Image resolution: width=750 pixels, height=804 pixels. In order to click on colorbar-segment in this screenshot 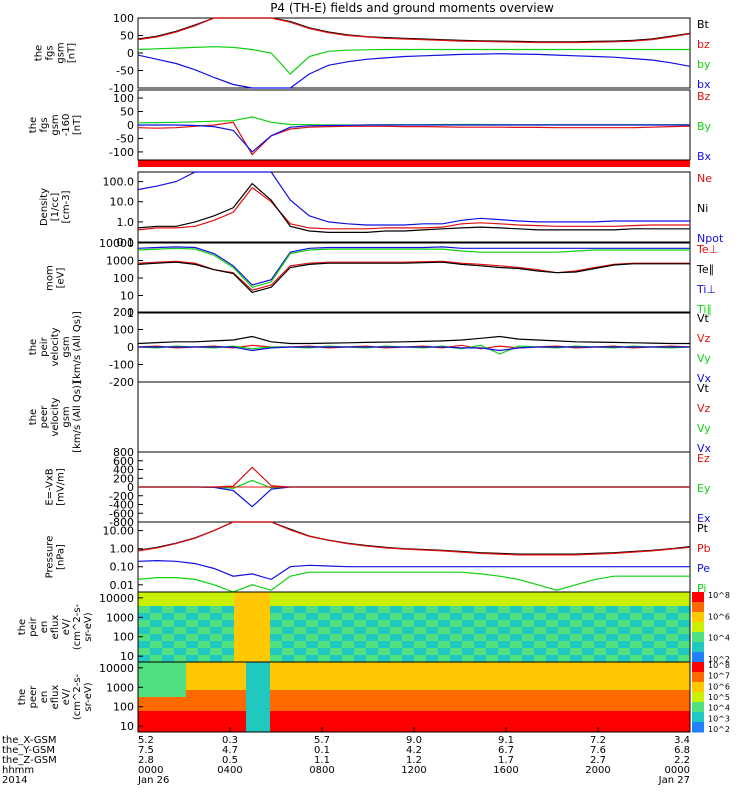, I will do `click(698, 637)`.